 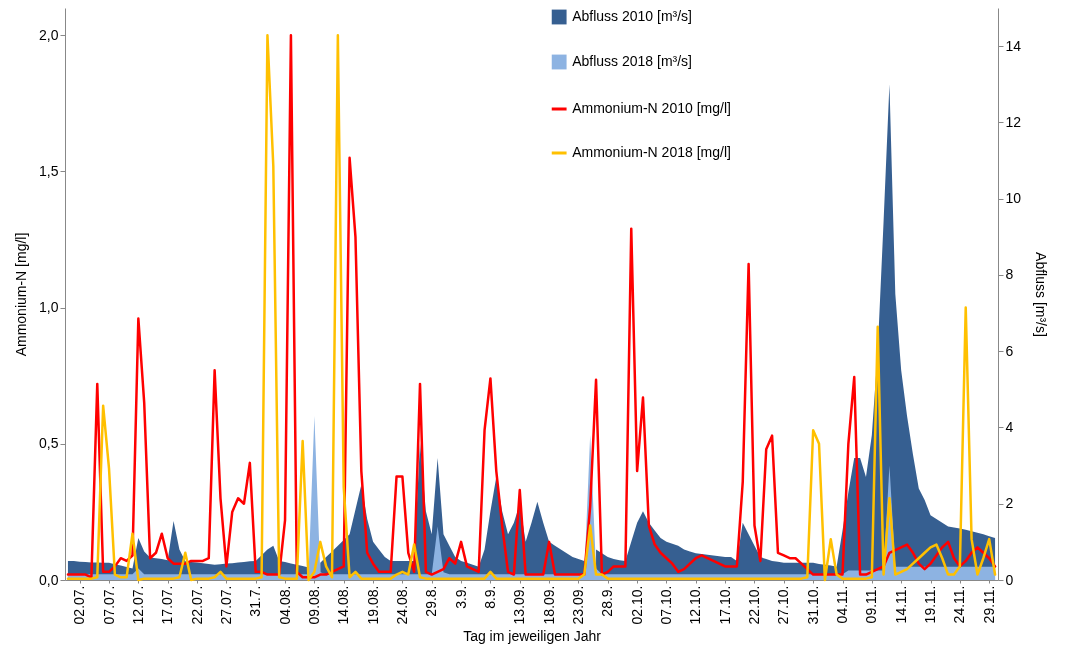 What do you see at coordinates (1013, 121) in the screenshot?
I see `y2-tick-label: 12` at bounding box center [1013, 121].